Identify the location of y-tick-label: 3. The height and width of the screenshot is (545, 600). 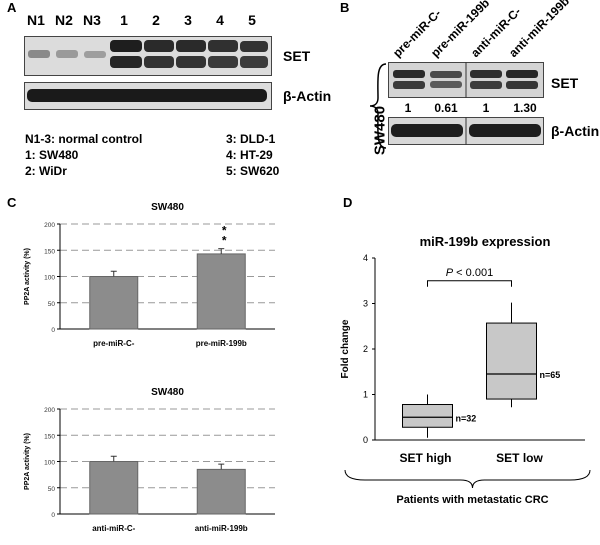
(365, 304).